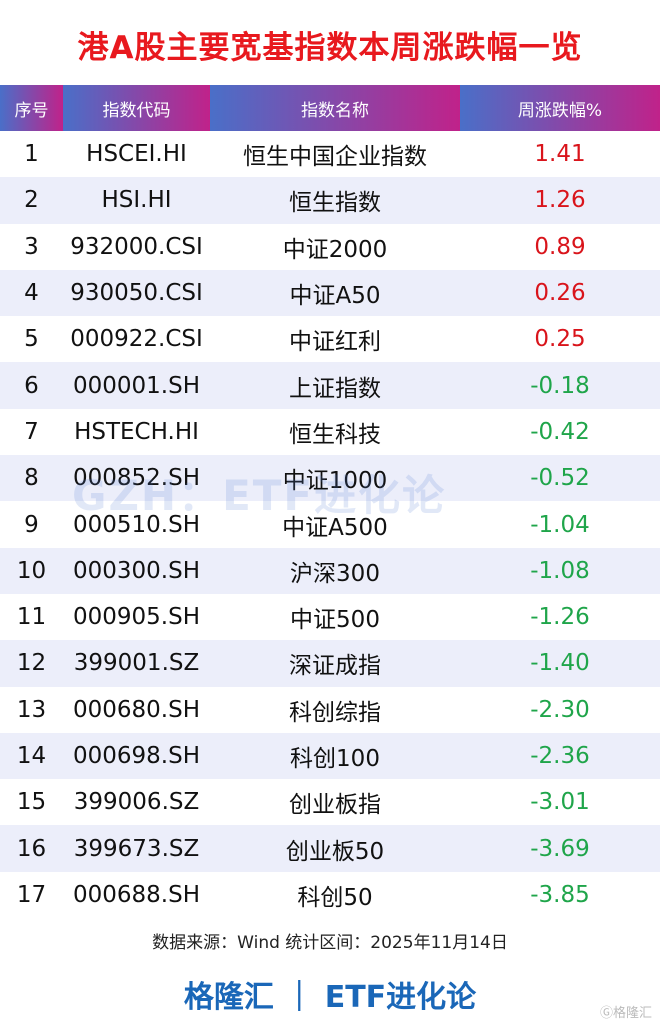 The width and height of the screenshot is (660, 1027). What do you see at coordinates (560, 663) in the screenshot?
I see `row-change: -1.40` at bounding box center [560, 663].